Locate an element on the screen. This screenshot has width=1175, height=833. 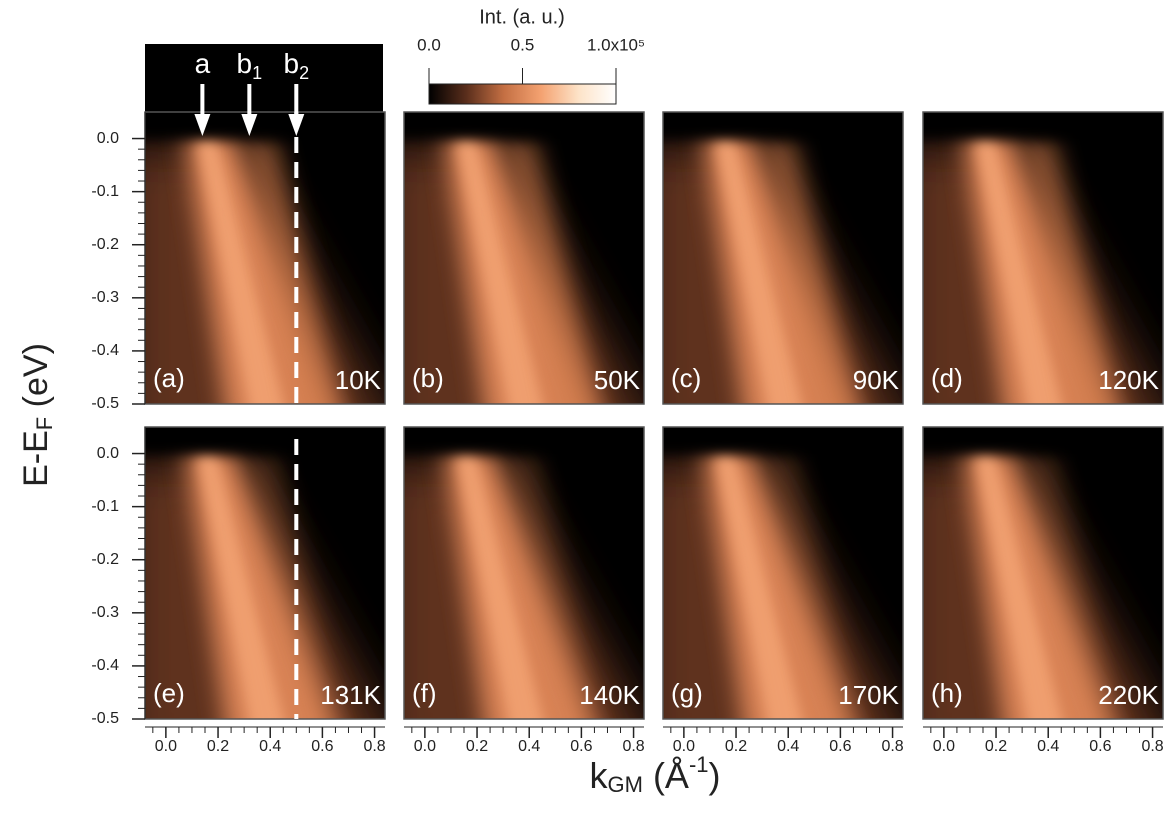
marker-label: b1 is located at coordinates (250, 65).